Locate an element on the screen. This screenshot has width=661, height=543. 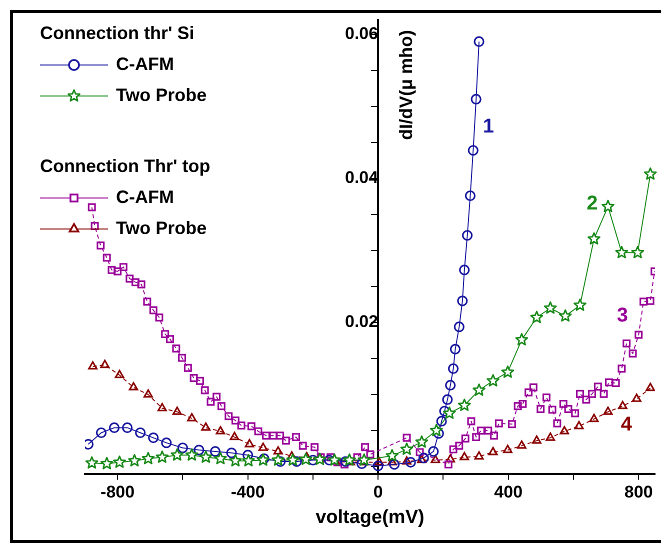
annotation: Connection Thr' top is located at coordinates (125, 166).